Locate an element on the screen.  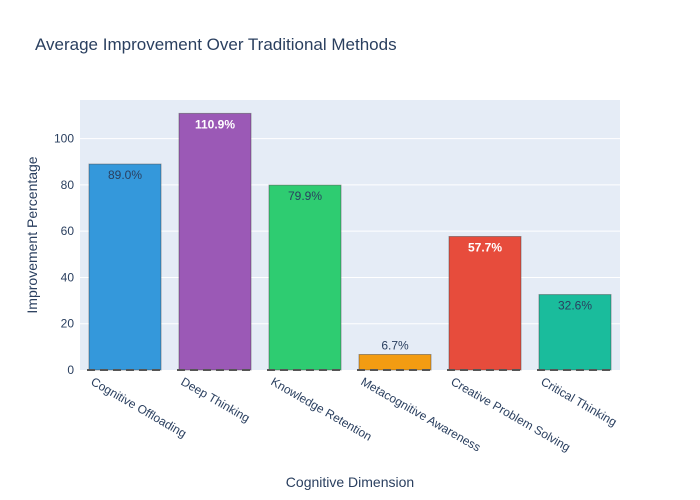
bar-data-label: 6.7% is located at coordinates (395, 345).